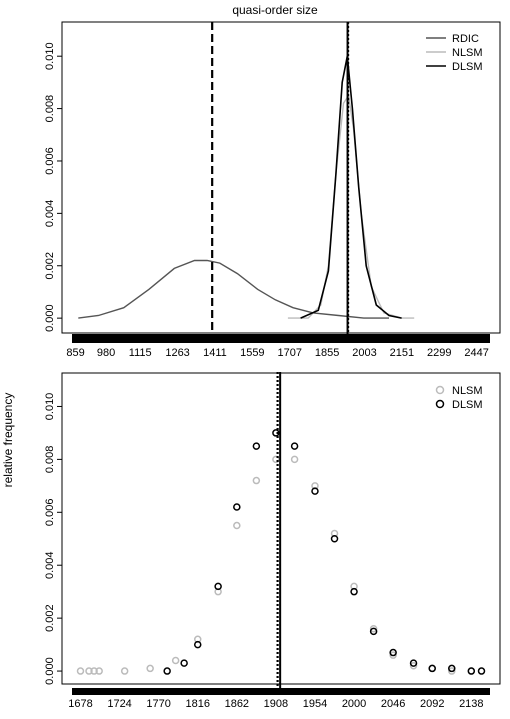 Image resolution: width=510 pixels, height=719 pixels. Describe the element at coordinates (354, 704) in the screenshot. I see `x-tick-label: 2000` at that location.